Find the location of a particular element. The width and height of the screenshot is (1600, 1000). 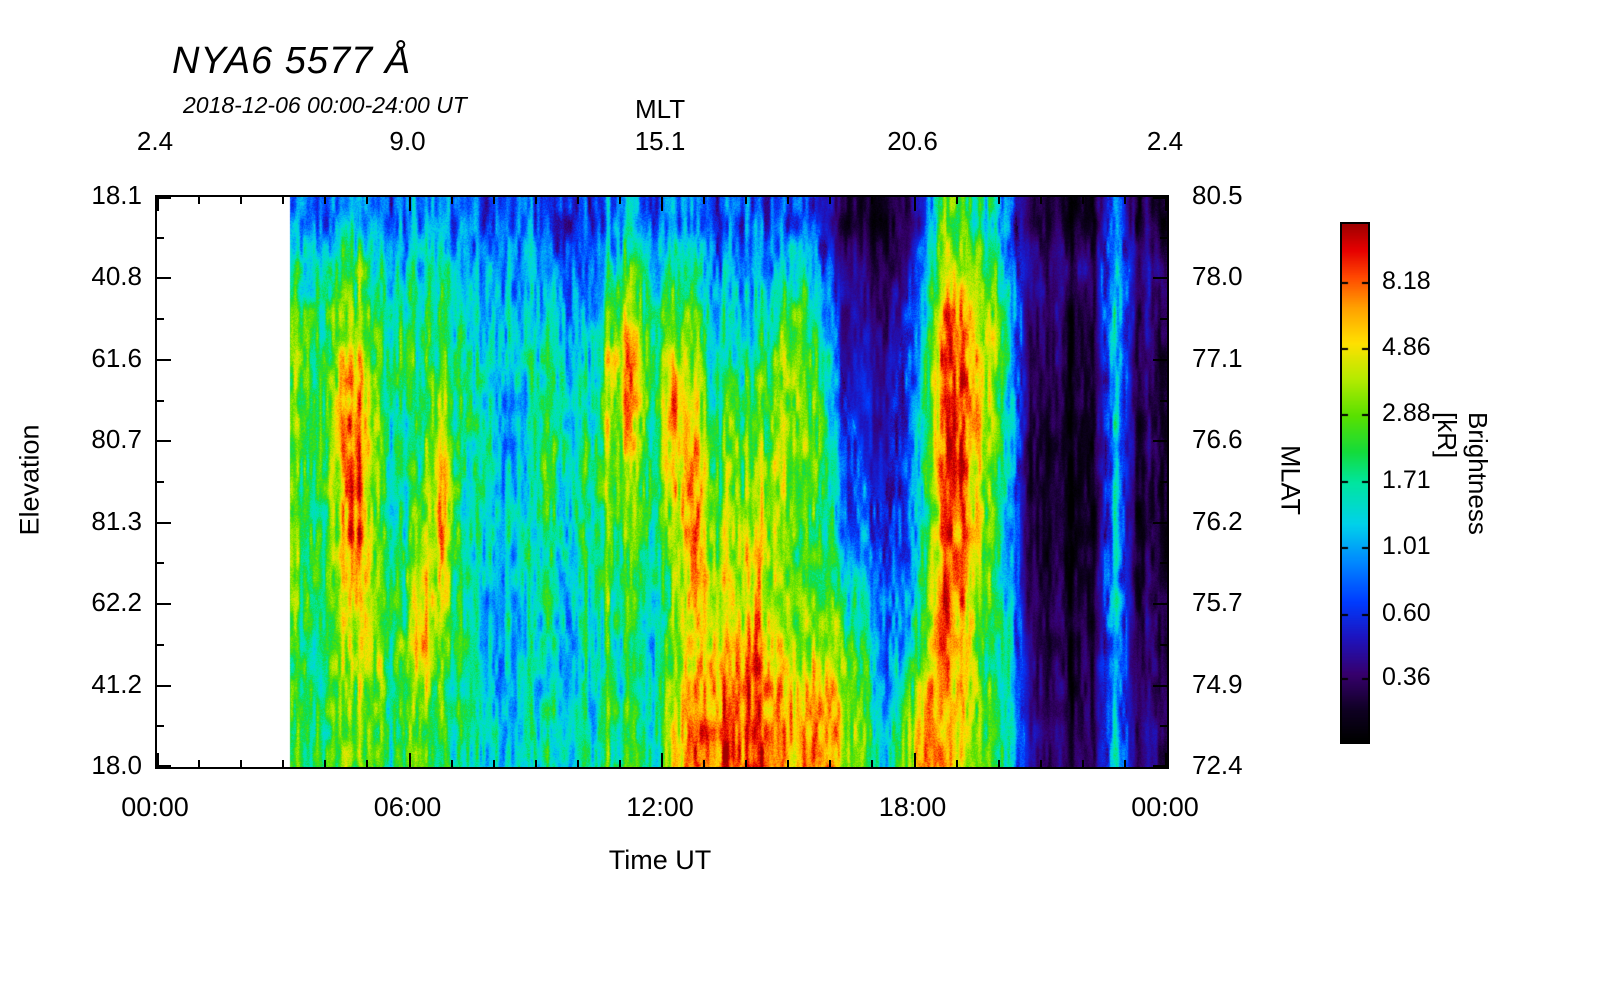

top-axis-label: MLT is located at coordinates (660, 109).